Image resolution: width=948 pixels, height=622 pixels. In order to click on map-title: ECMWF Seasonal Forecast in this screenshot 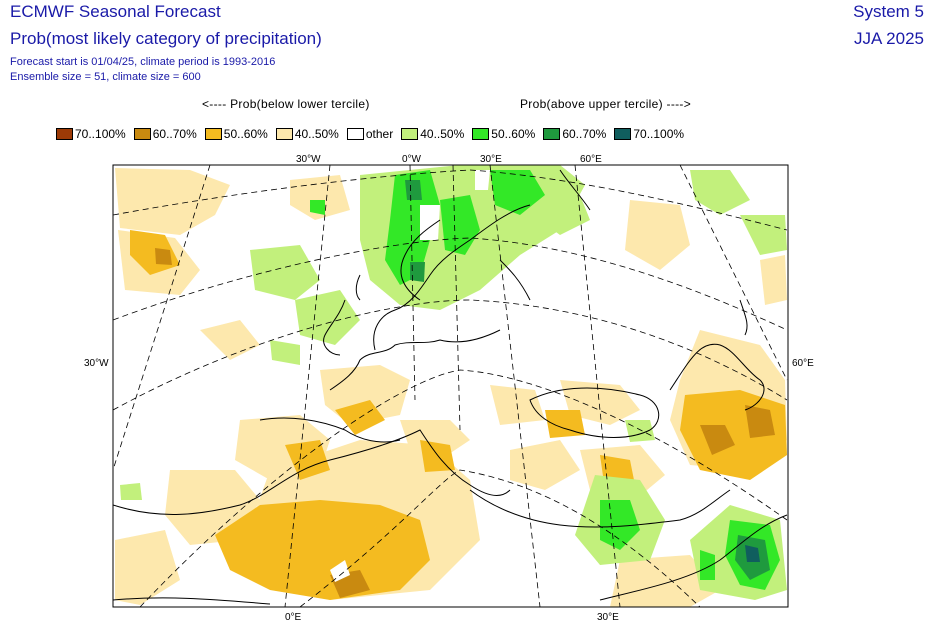, I will do `click(115, 11)`.